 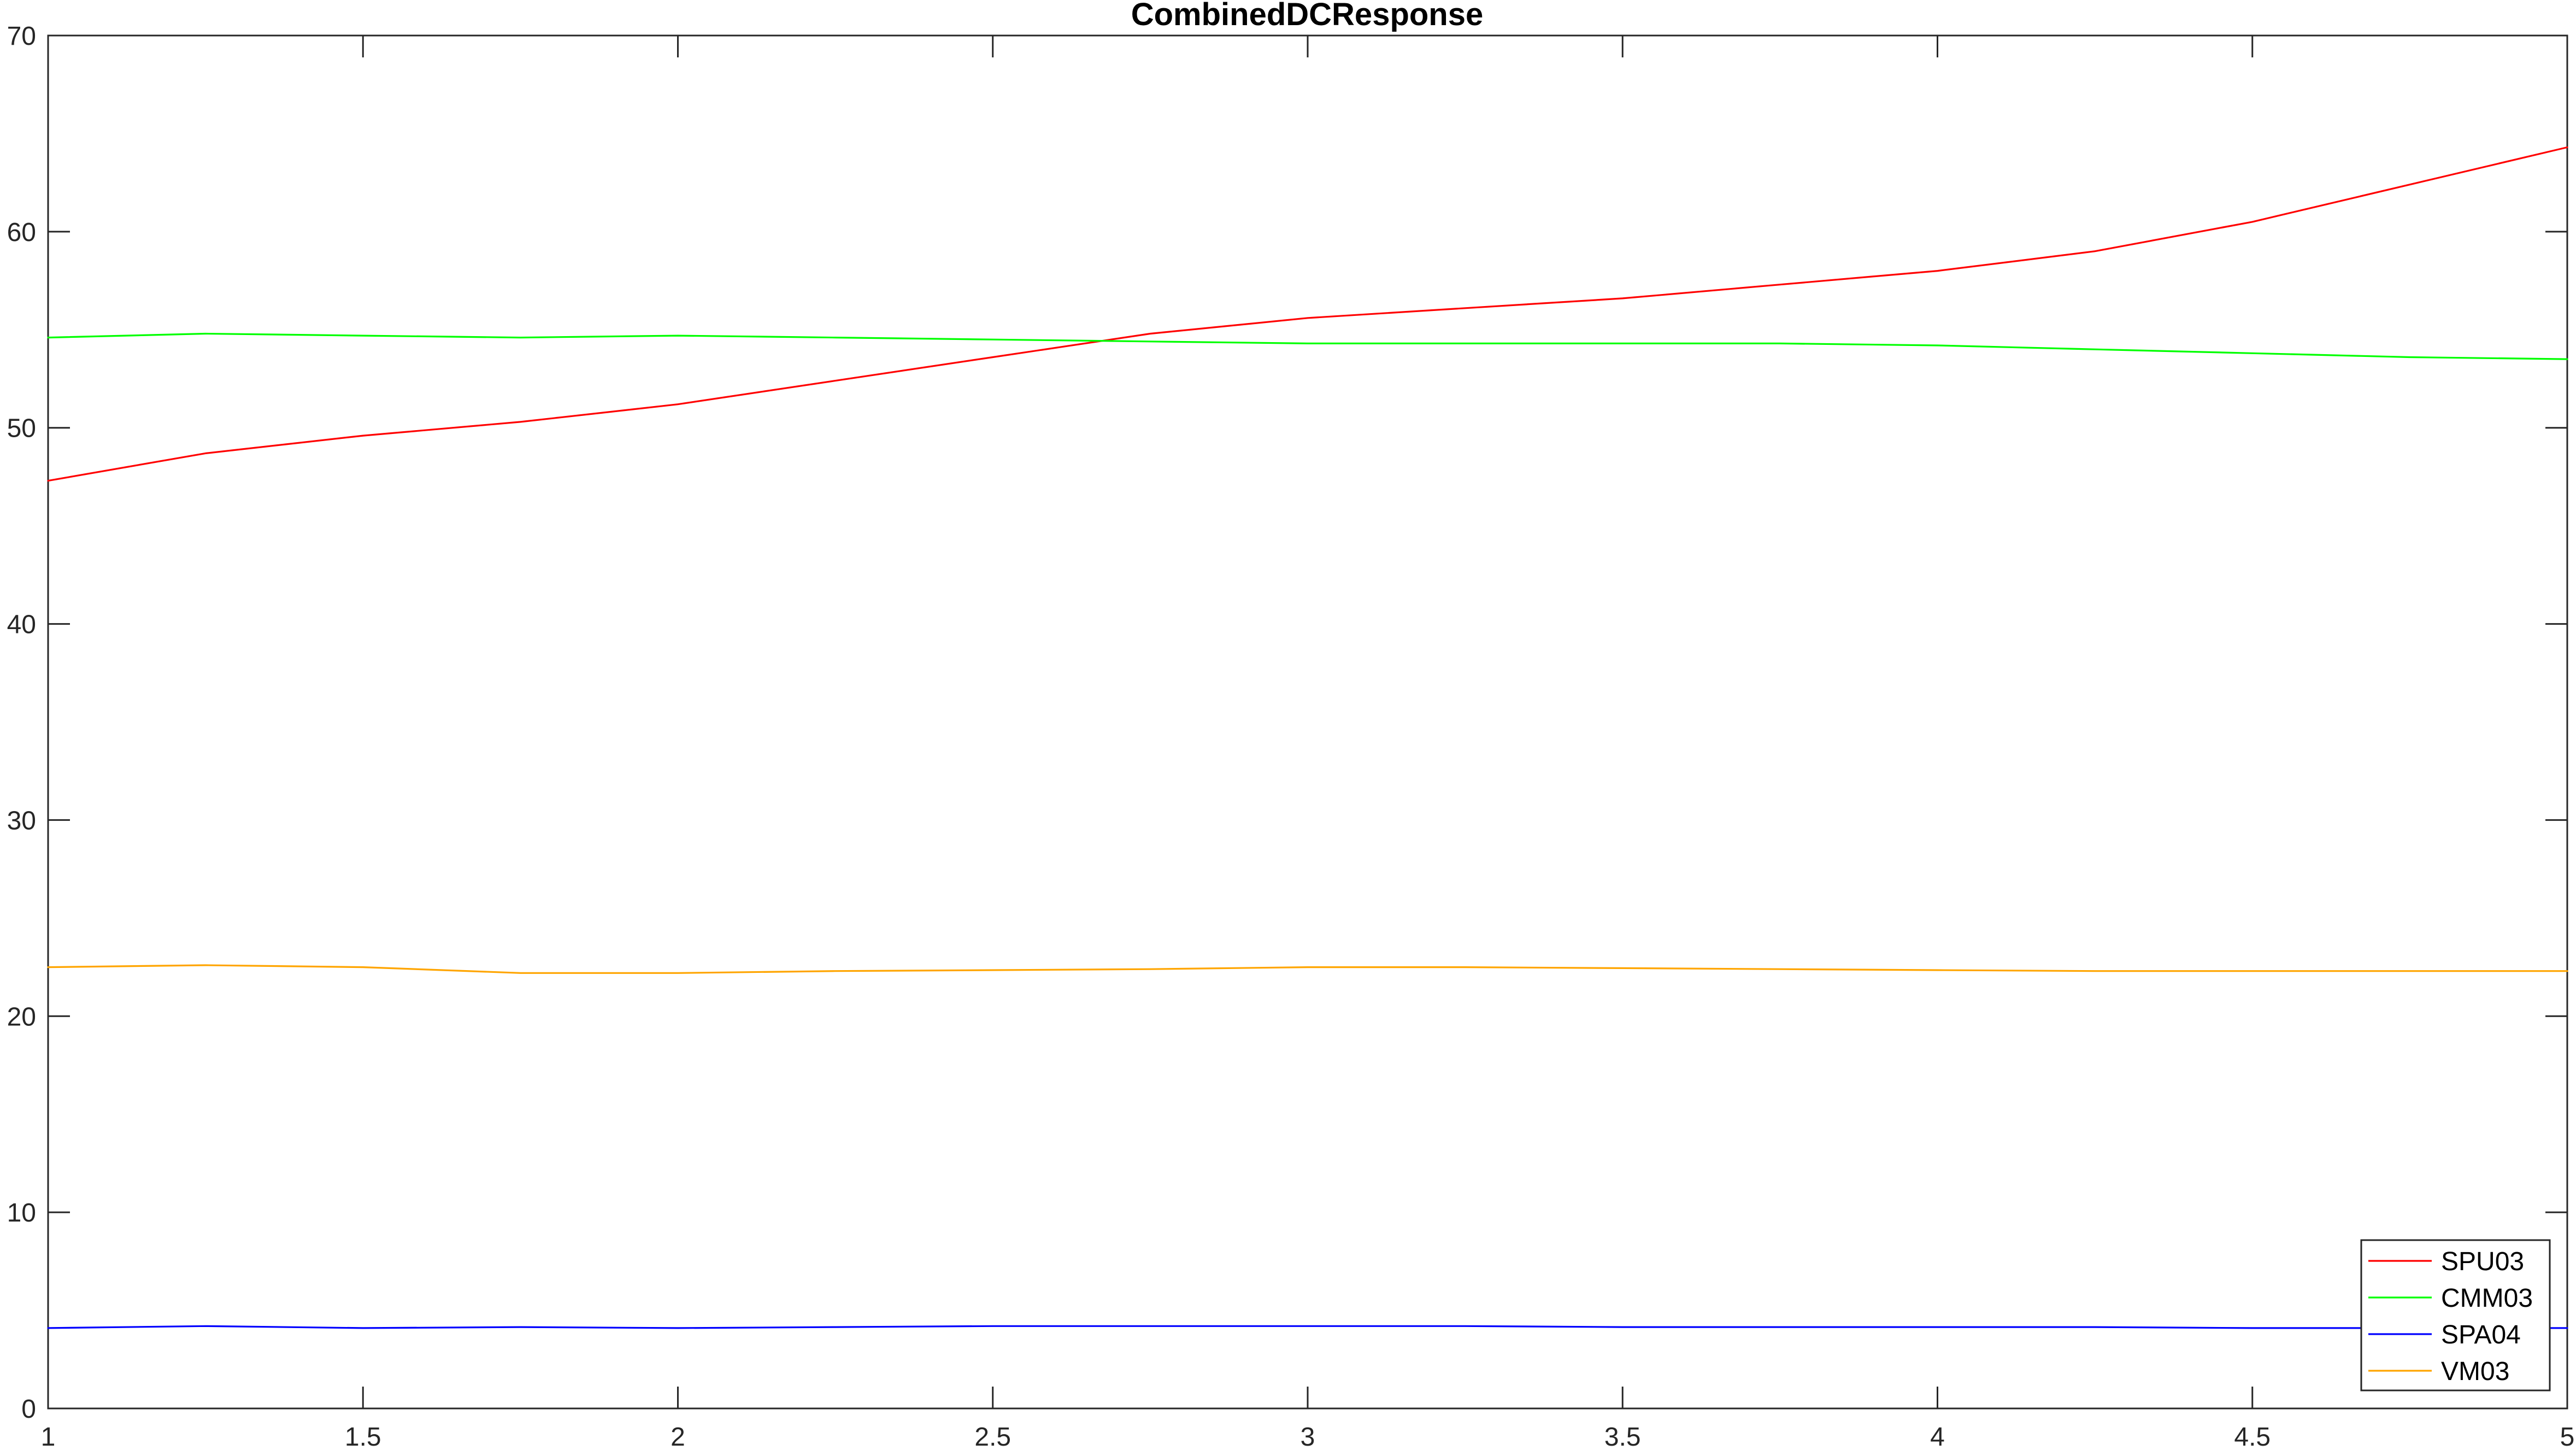 I want to click on chart-title: CombinedDCResponse, so click(x=1307, y=16).